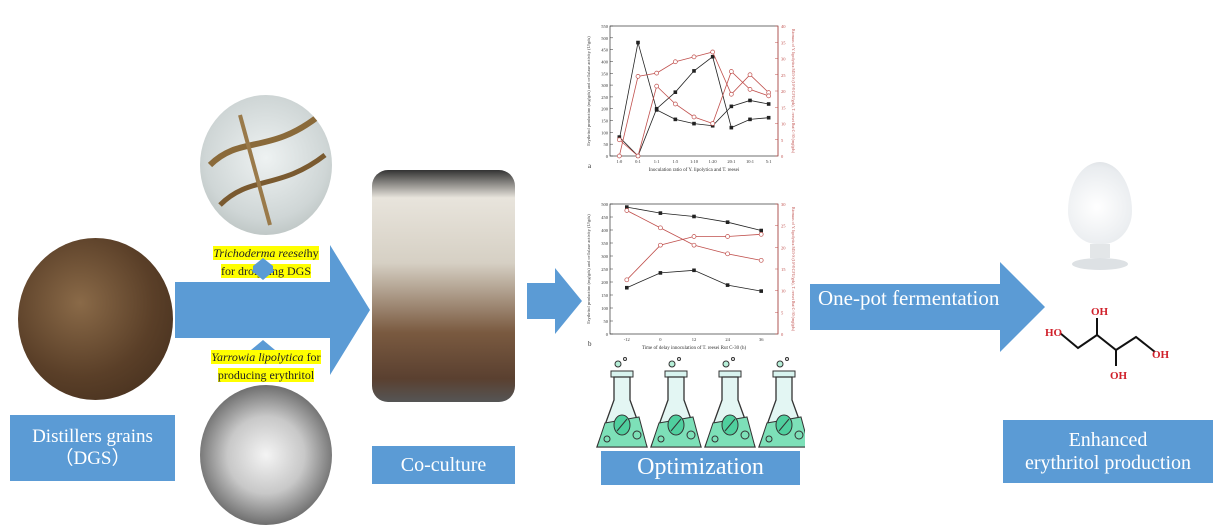 This screenshot has width=1213, height=525. What do you see at coordinates (769, 161) in the screenshot?
I see `x-tick-label: 5:1` at bounding box center [769, 161].